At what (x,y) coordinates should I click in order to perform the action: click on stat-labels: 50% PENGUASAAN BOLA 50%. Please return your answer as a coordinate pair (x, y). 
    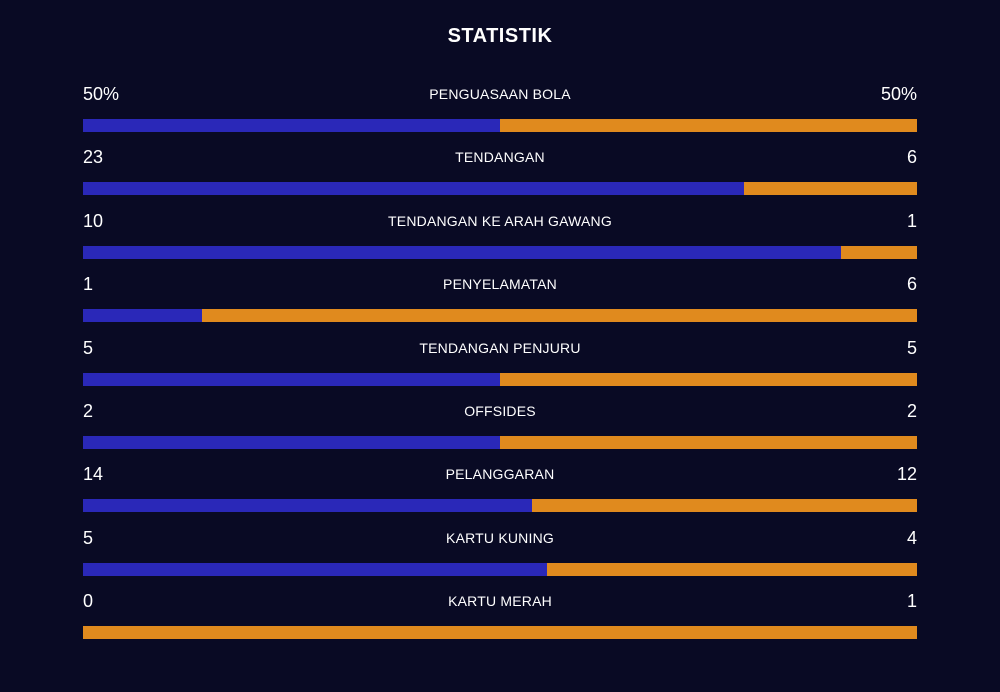
    Looking at the image, I should click on (500, 94).